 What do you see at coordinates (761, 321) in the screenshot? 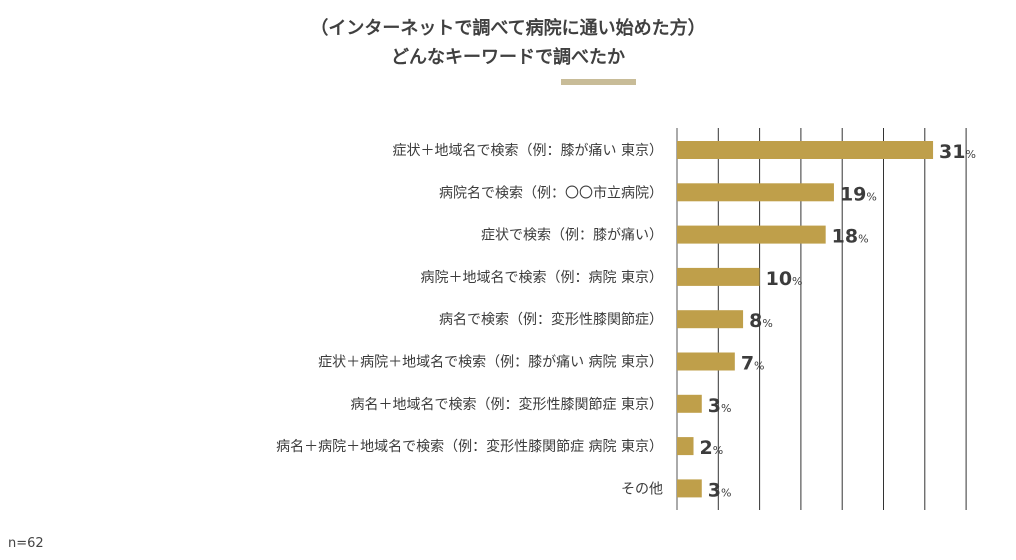
I see `value-label: 8%` at bounding box center [761, 321].